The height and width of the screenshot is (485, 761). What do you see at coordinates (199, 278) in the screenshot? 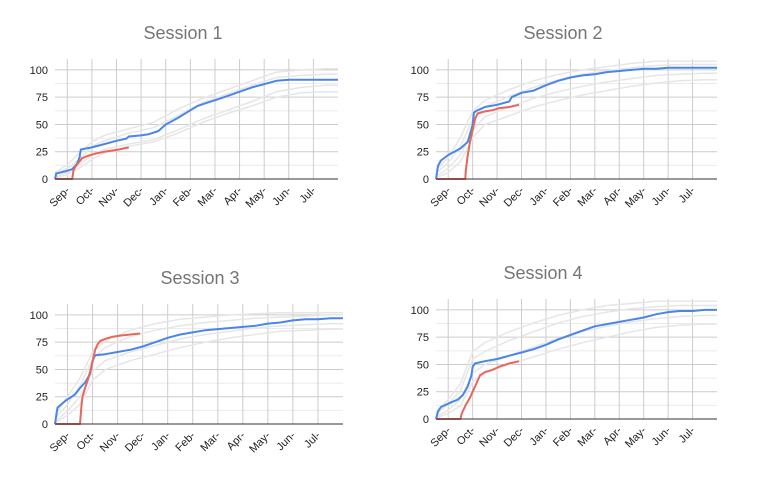
I see `chart-title: Session 3` at bounding box center [199, 278].